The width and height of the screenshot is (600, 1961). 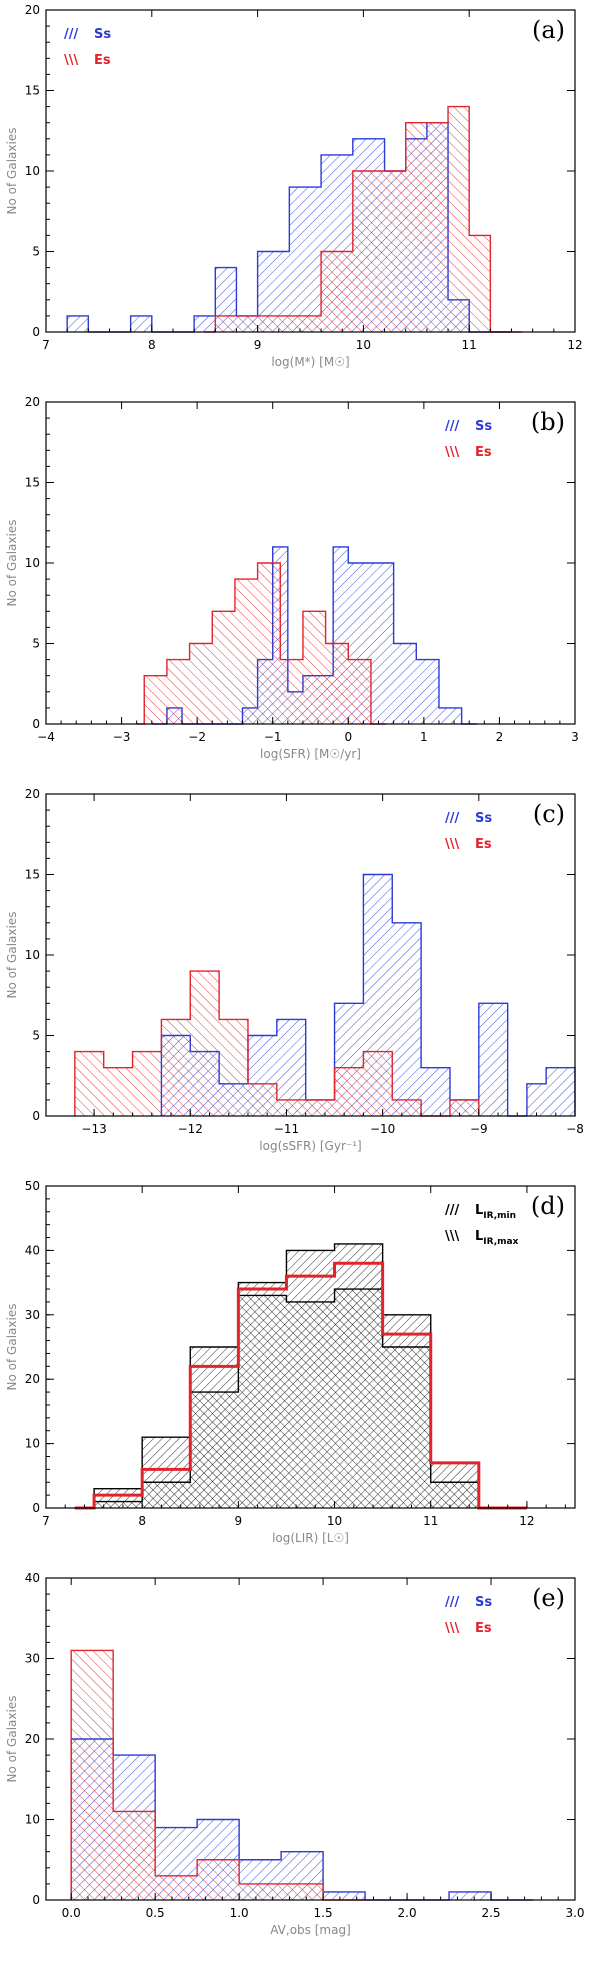 I want to click on legend-label: LIR,max, so click(x=497, y=1238).